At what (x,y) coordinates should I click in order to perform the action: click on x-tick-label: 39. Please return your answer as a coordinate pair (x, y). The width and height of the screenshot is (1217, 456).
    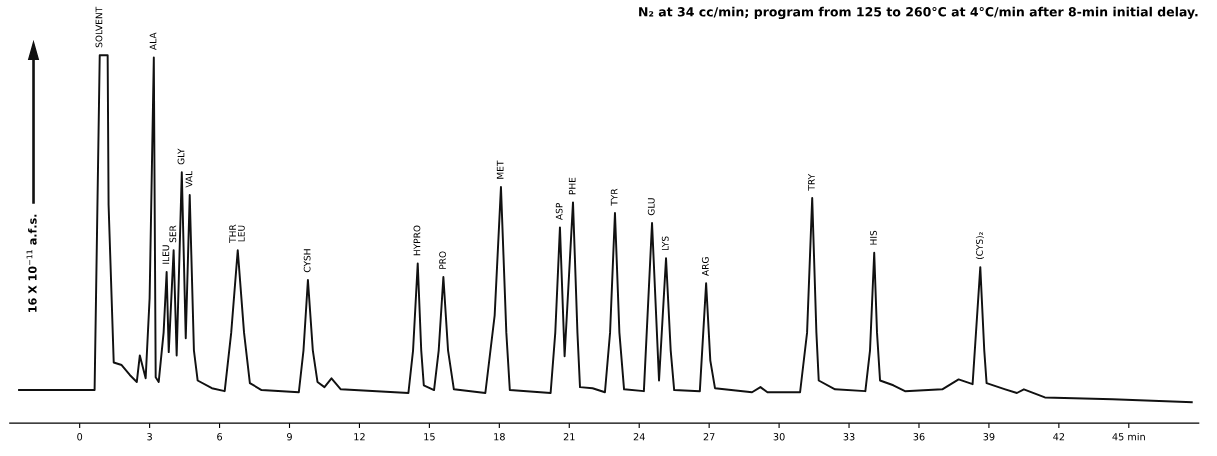
    Looking at the image, I should click on (989, 437).